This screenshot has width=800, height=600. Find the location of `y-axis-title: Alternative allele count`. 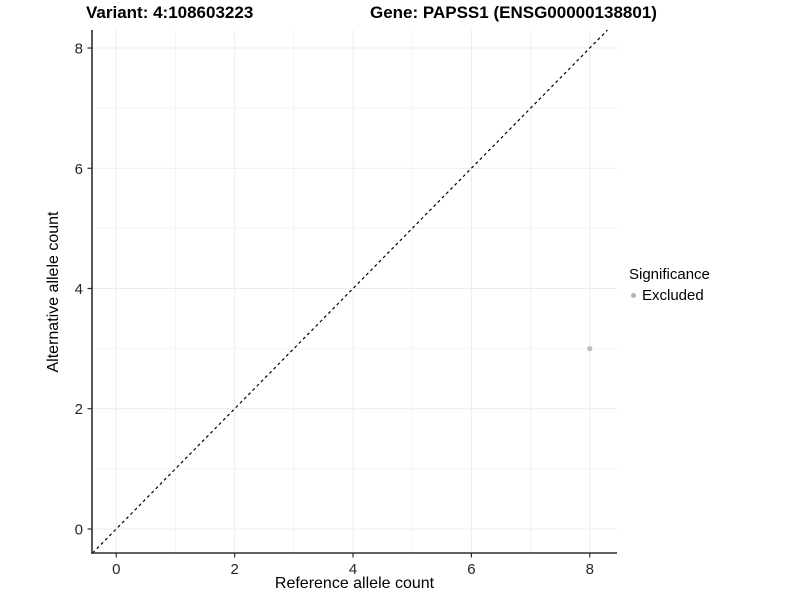

y-axis-title: Alternative allele count is located at coordinates (53, 292).